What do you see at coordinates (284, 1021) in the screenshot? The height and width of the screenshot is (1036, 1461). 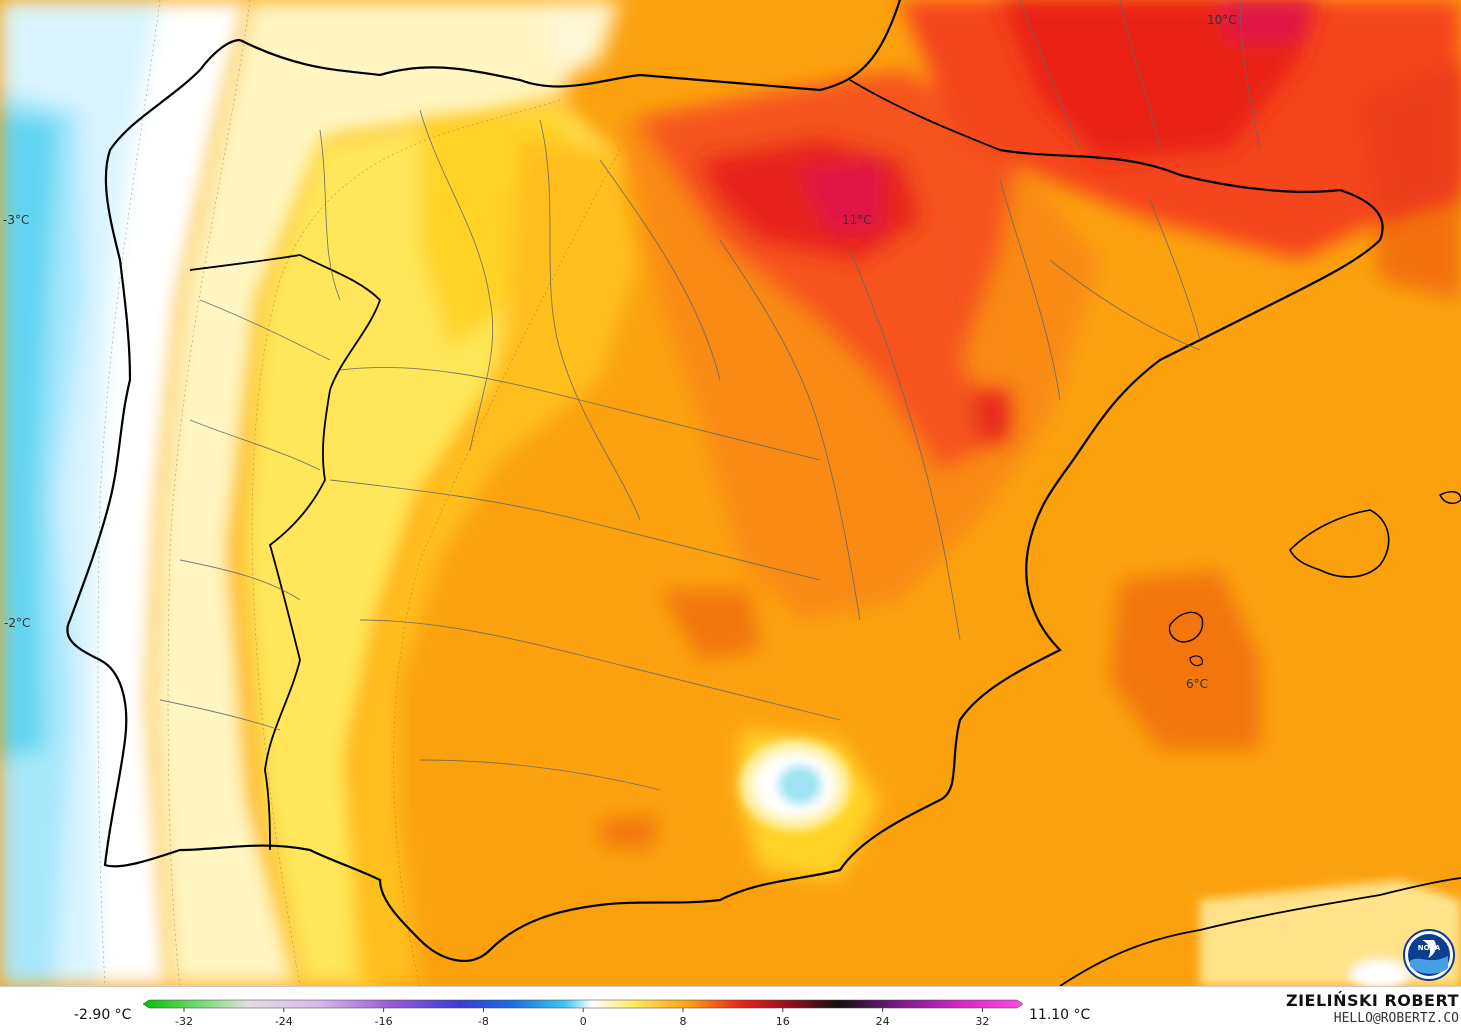 I see `colorbar-tick-label: -24` at bounding box center [284, 1021].